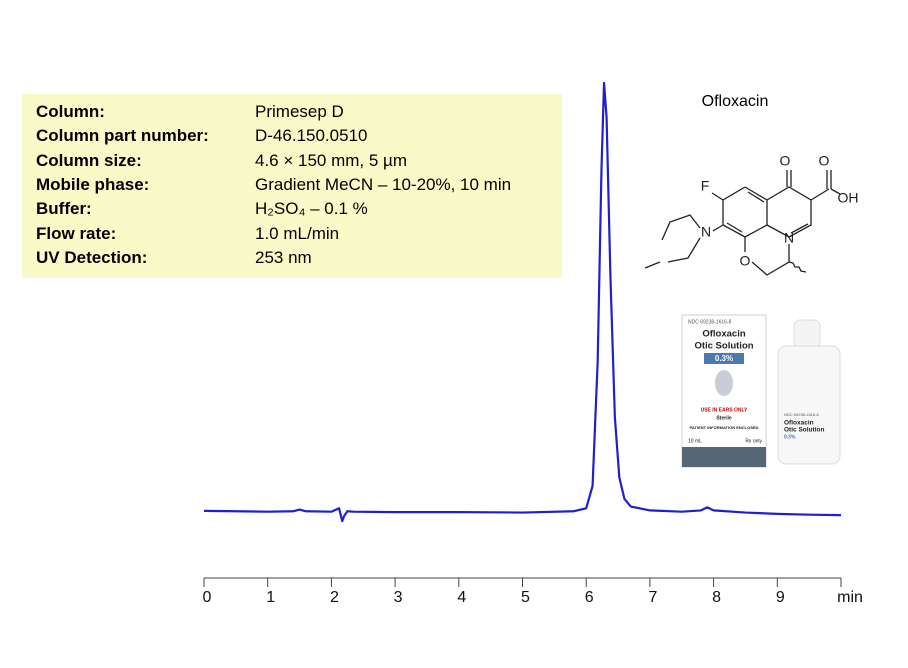 This screenshot has height=668, width=908. Describe the element at coordinates (801, 414) in the screenshot. I see `bottle-ndc: NDC 69238-1616-8` at that location.